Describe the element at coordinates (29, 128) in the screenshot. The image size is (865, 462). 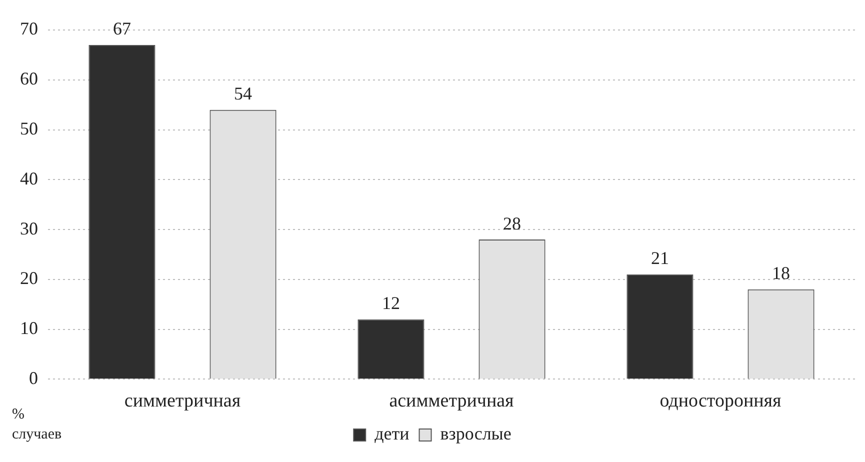
I see `y-tick-label: 50` at that location.